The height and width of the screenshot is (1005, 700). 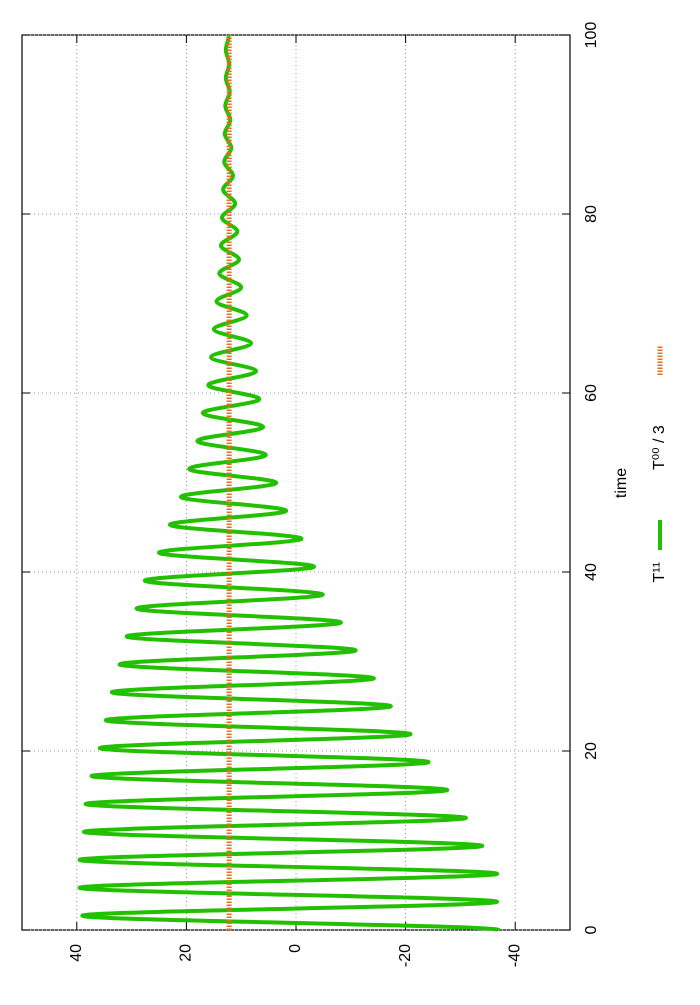 I want to click on y-tick-label: -20, so click(x=405, y=955).